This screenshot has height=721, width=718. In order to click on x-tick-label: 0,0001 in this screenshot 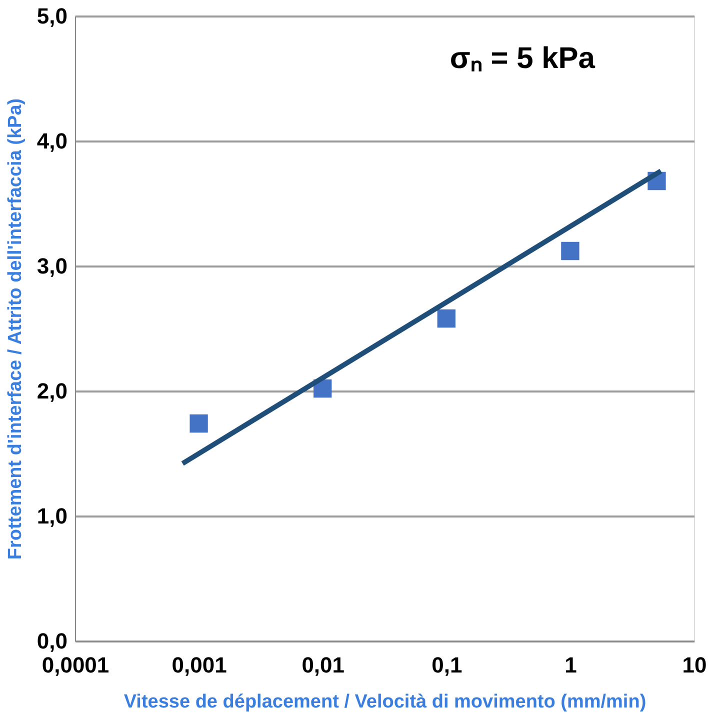, I will do `click(76, 665)`.